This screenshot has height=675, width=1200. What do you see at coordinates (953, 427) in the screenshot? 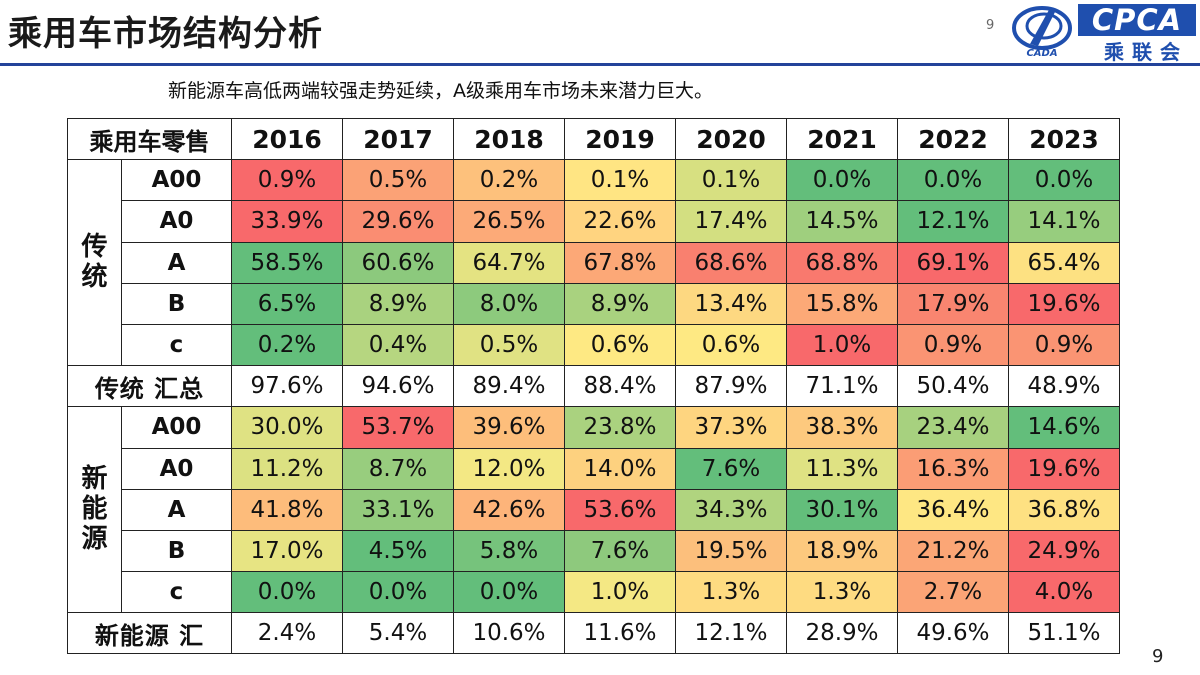
I see `share-cell: 23.4%` at bounding box center [953, 427].